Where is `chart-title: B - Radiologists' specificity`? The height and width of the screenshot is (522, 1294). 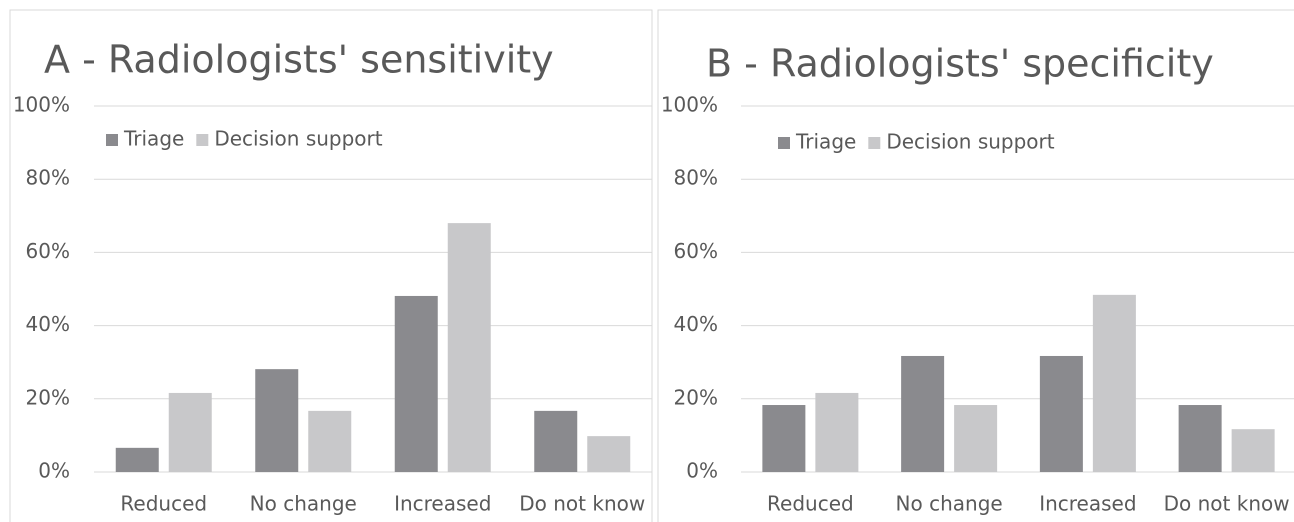 chart-title: B - Radiologists' specificity is located at coordinates (960, 64).